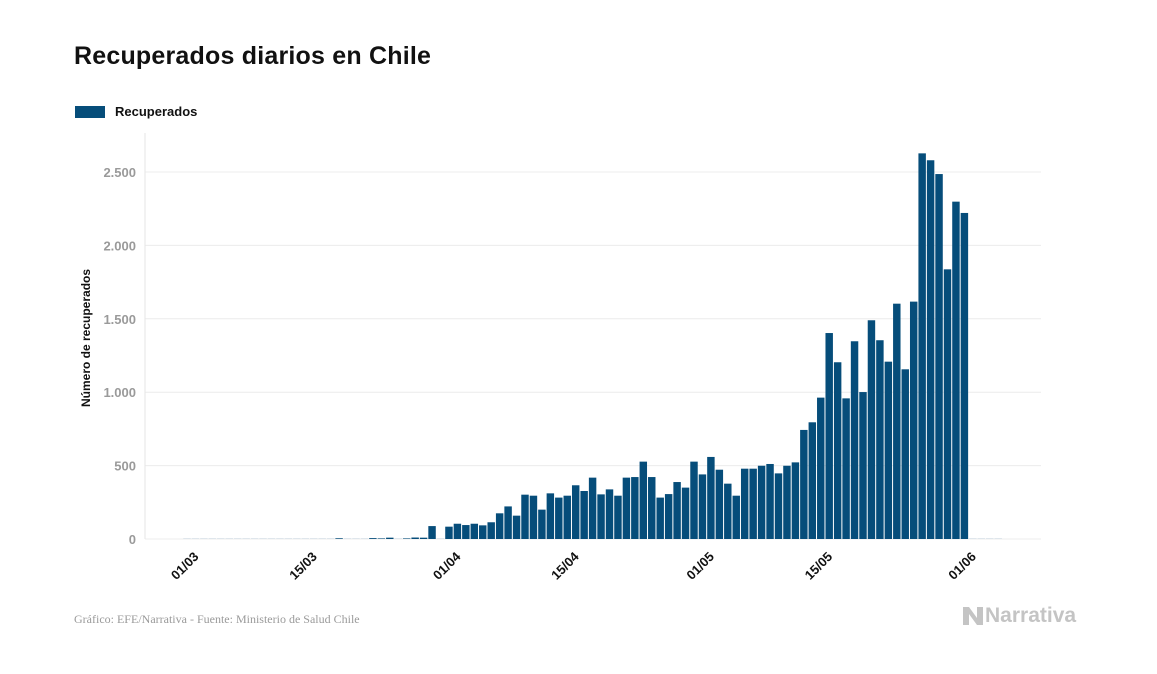 The width and height of the screenshot is (1157, 674). Describe the element at coordinates (962, 566) in the screenshot. I see `x-tick-label: 01/06` at that location.